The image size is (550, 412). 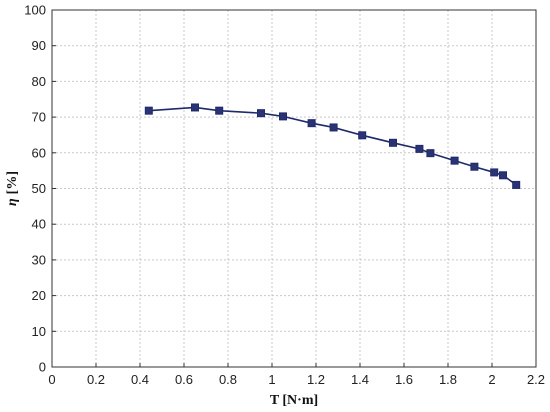 What do you see at coordinates (39, 45) in the screenshot?
I see `y-tick-label: 90` at bounding box center [39, 45].